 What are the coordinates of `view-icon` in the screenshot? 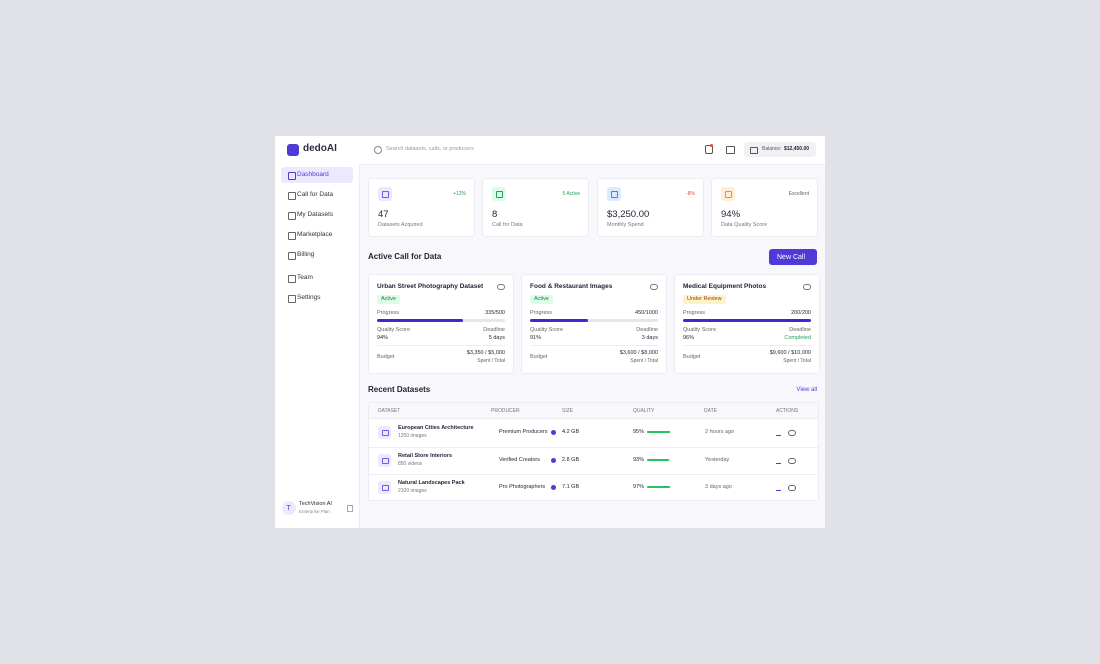 It's located at (654, 287).